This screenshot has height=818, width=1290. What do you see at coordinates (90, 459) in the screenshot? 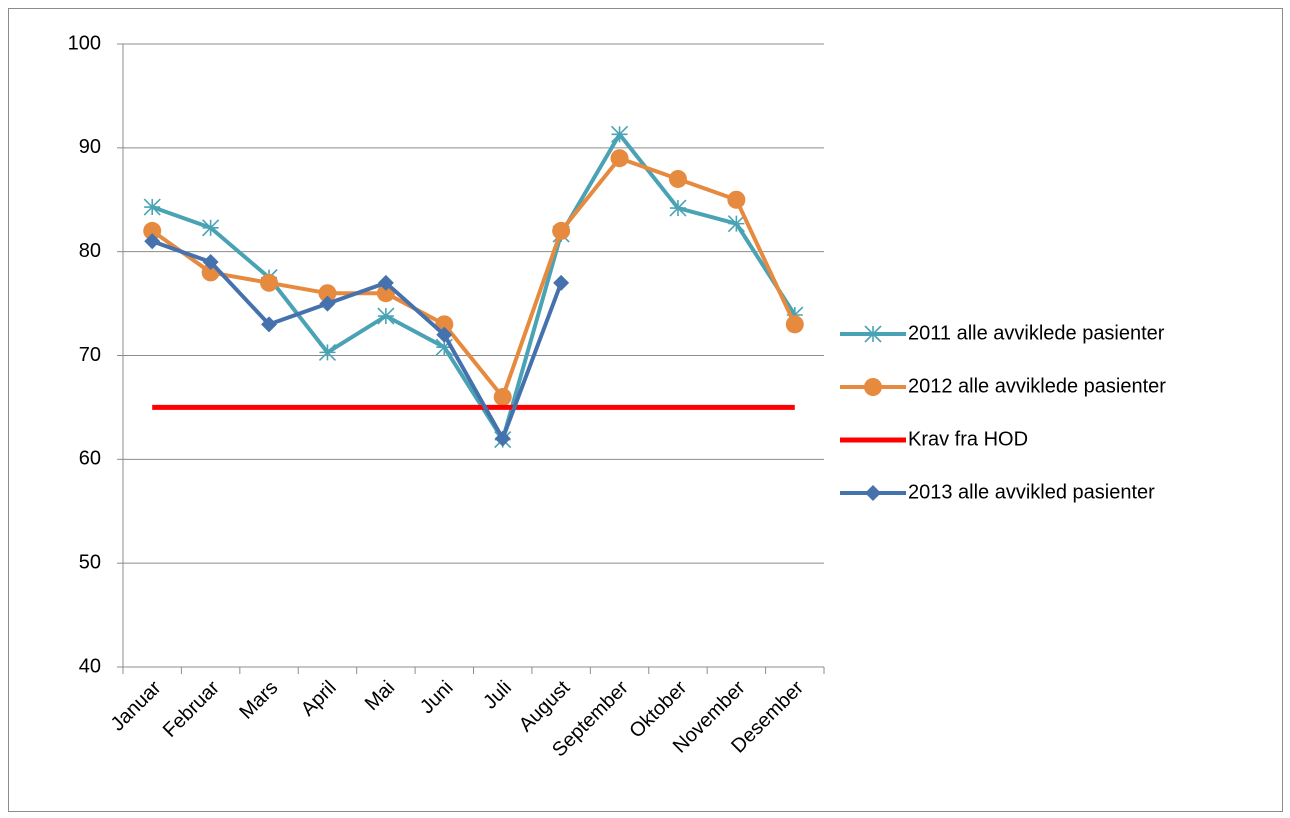
I see `y-tick-label: 60` at bounding box center [90, 459].